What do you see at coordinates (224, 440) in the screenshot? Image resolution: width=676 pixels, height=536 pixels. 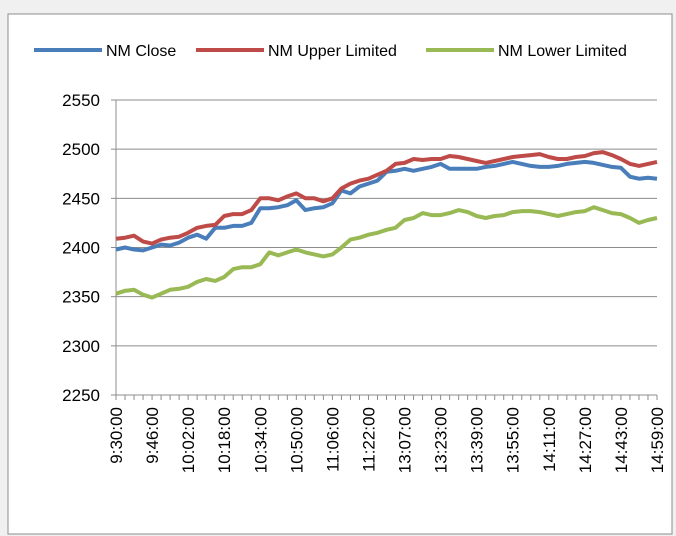 I see `x-tick-label: 10:18:00` at bounding box center [224, 440].